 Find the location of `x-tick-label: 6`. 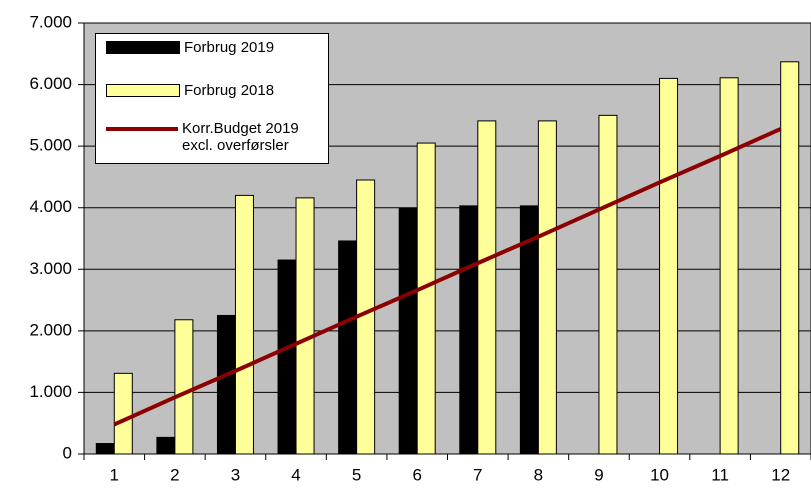

x-tick-label: 6 is located at coordinates (416, 474).